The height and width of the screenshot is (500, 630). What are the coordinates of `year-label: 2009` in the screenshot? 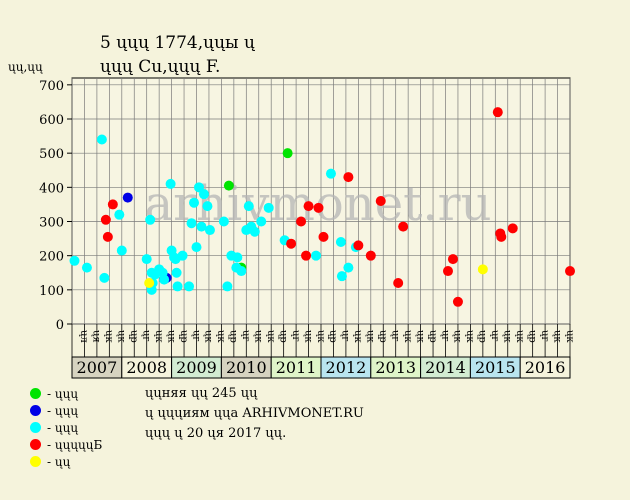 It's located at (196, 367).